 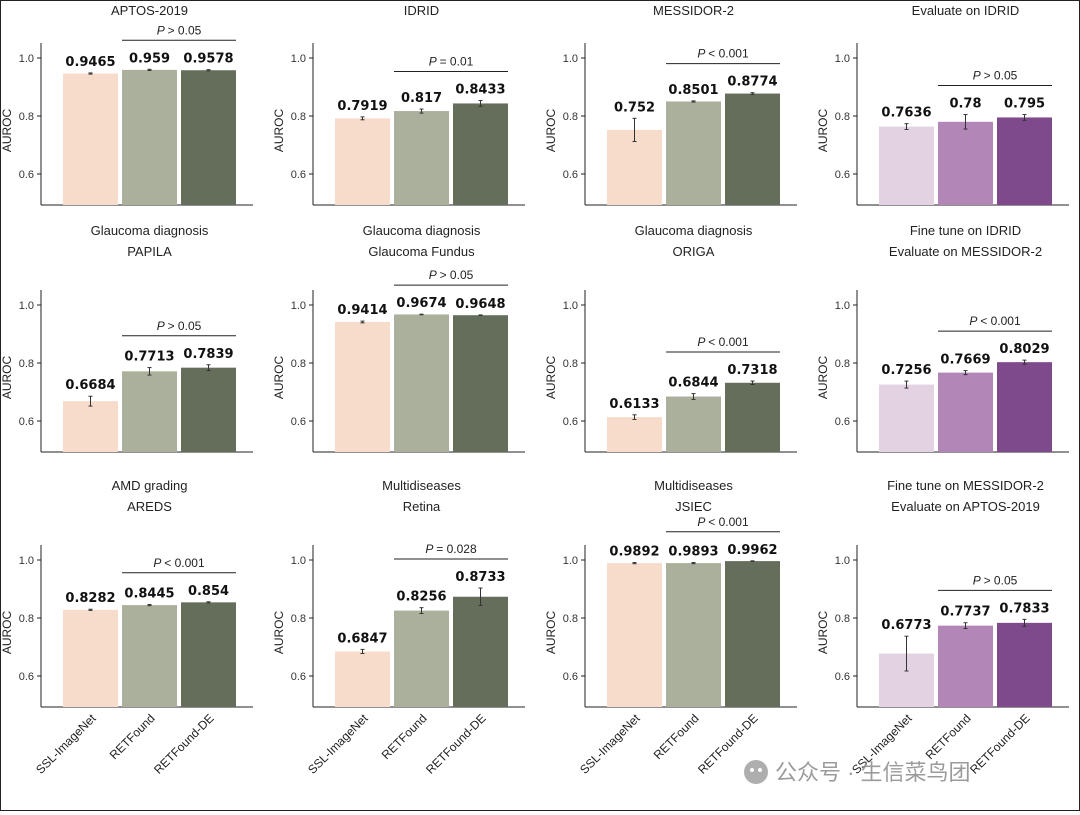 What do you see at coordinates (362, 310) in the screenshot?
I see `data-label: 0.9414` at bounding box center [362, 310].